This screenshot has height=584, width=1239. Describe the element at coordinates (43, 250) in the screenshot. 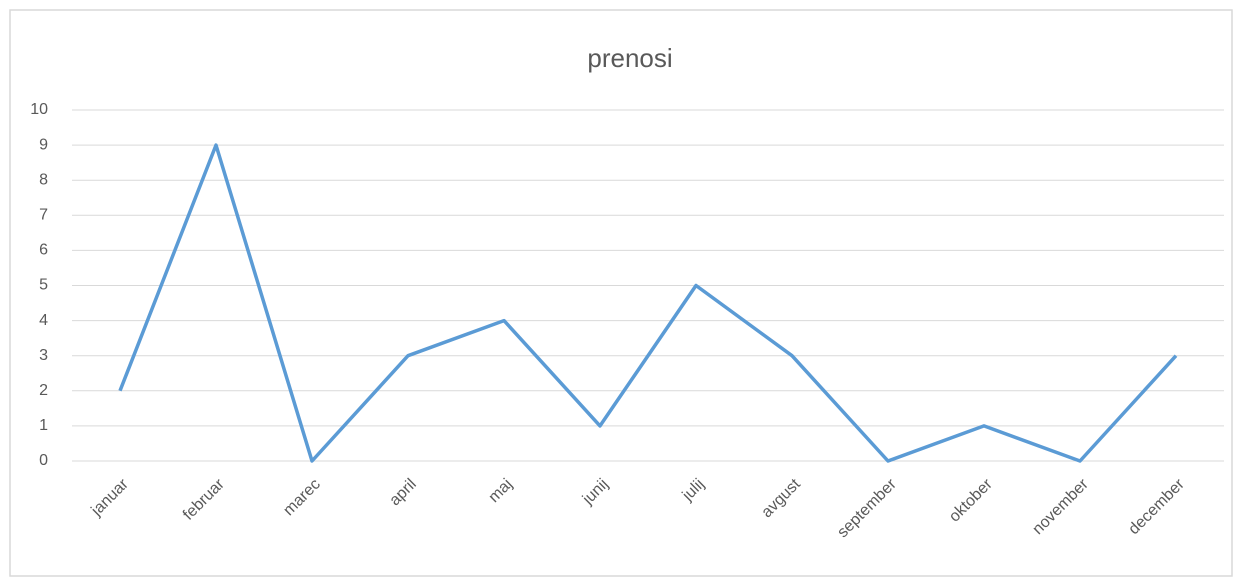

I see `y-tick-label: 6` at that location.